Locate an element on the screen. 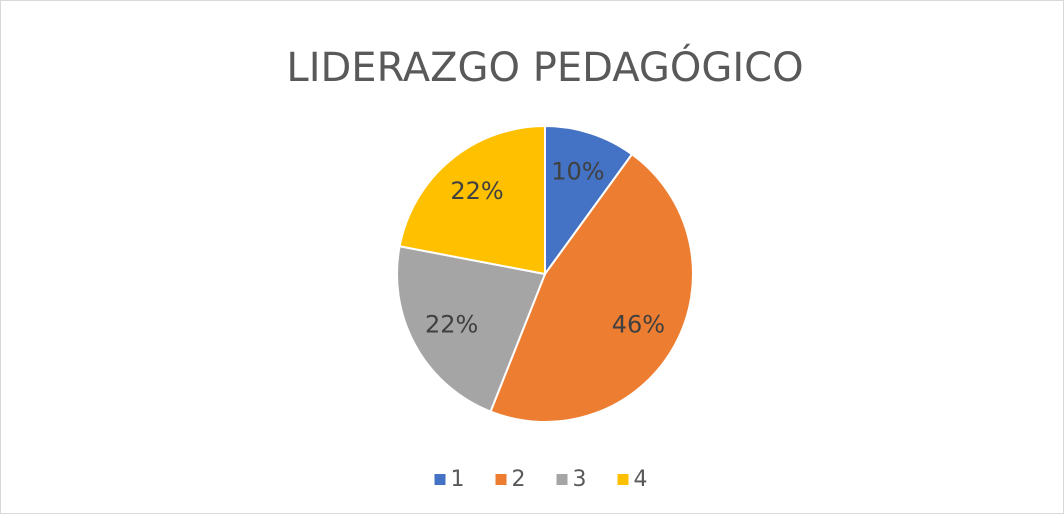 The width and height of the screenshot is (1064, 518). legend-label: 2 is located at coordinates (519, 479).